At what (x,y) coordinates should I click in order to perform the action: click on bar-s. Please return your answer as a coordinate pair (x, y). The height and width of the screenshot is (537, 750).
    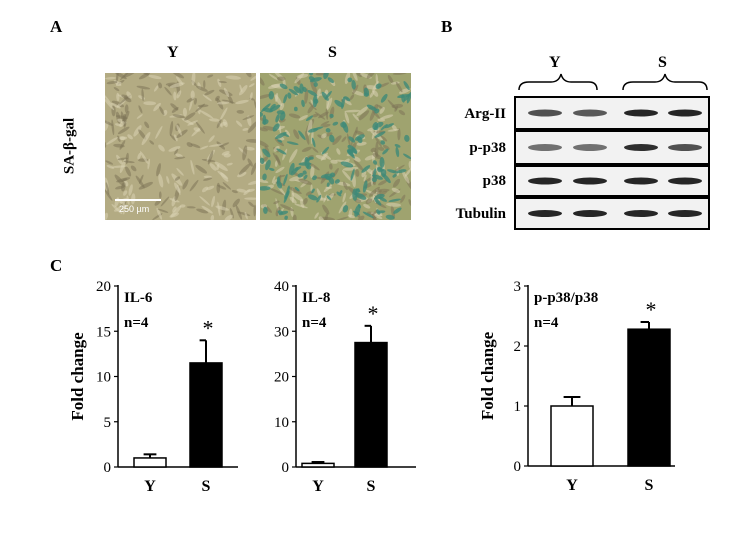
    Looking at the image, I should click on (206, 415).